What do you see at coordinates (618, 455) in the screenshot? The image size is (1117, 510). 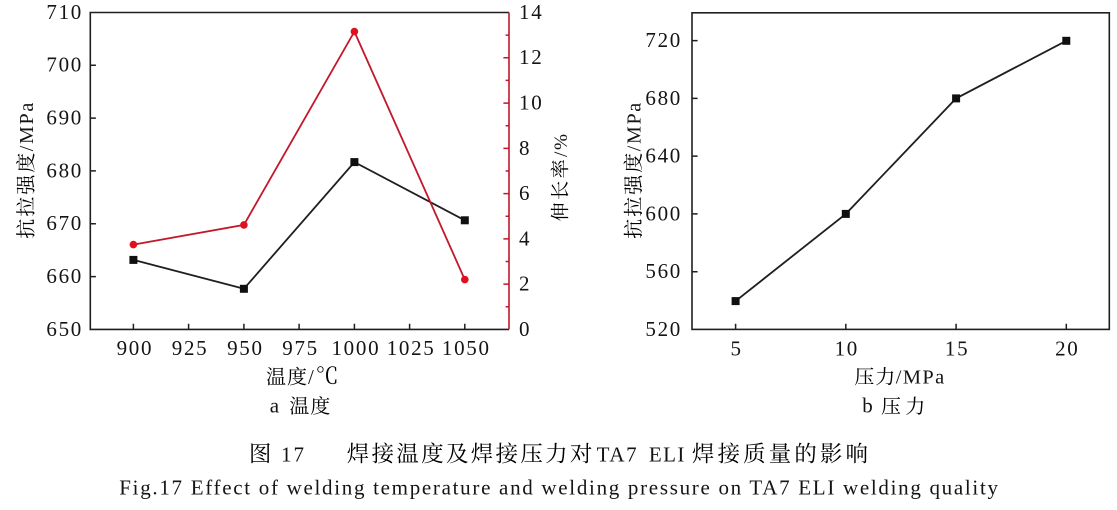 I see `svg-text: TA7` at bounding box center [618, 455].